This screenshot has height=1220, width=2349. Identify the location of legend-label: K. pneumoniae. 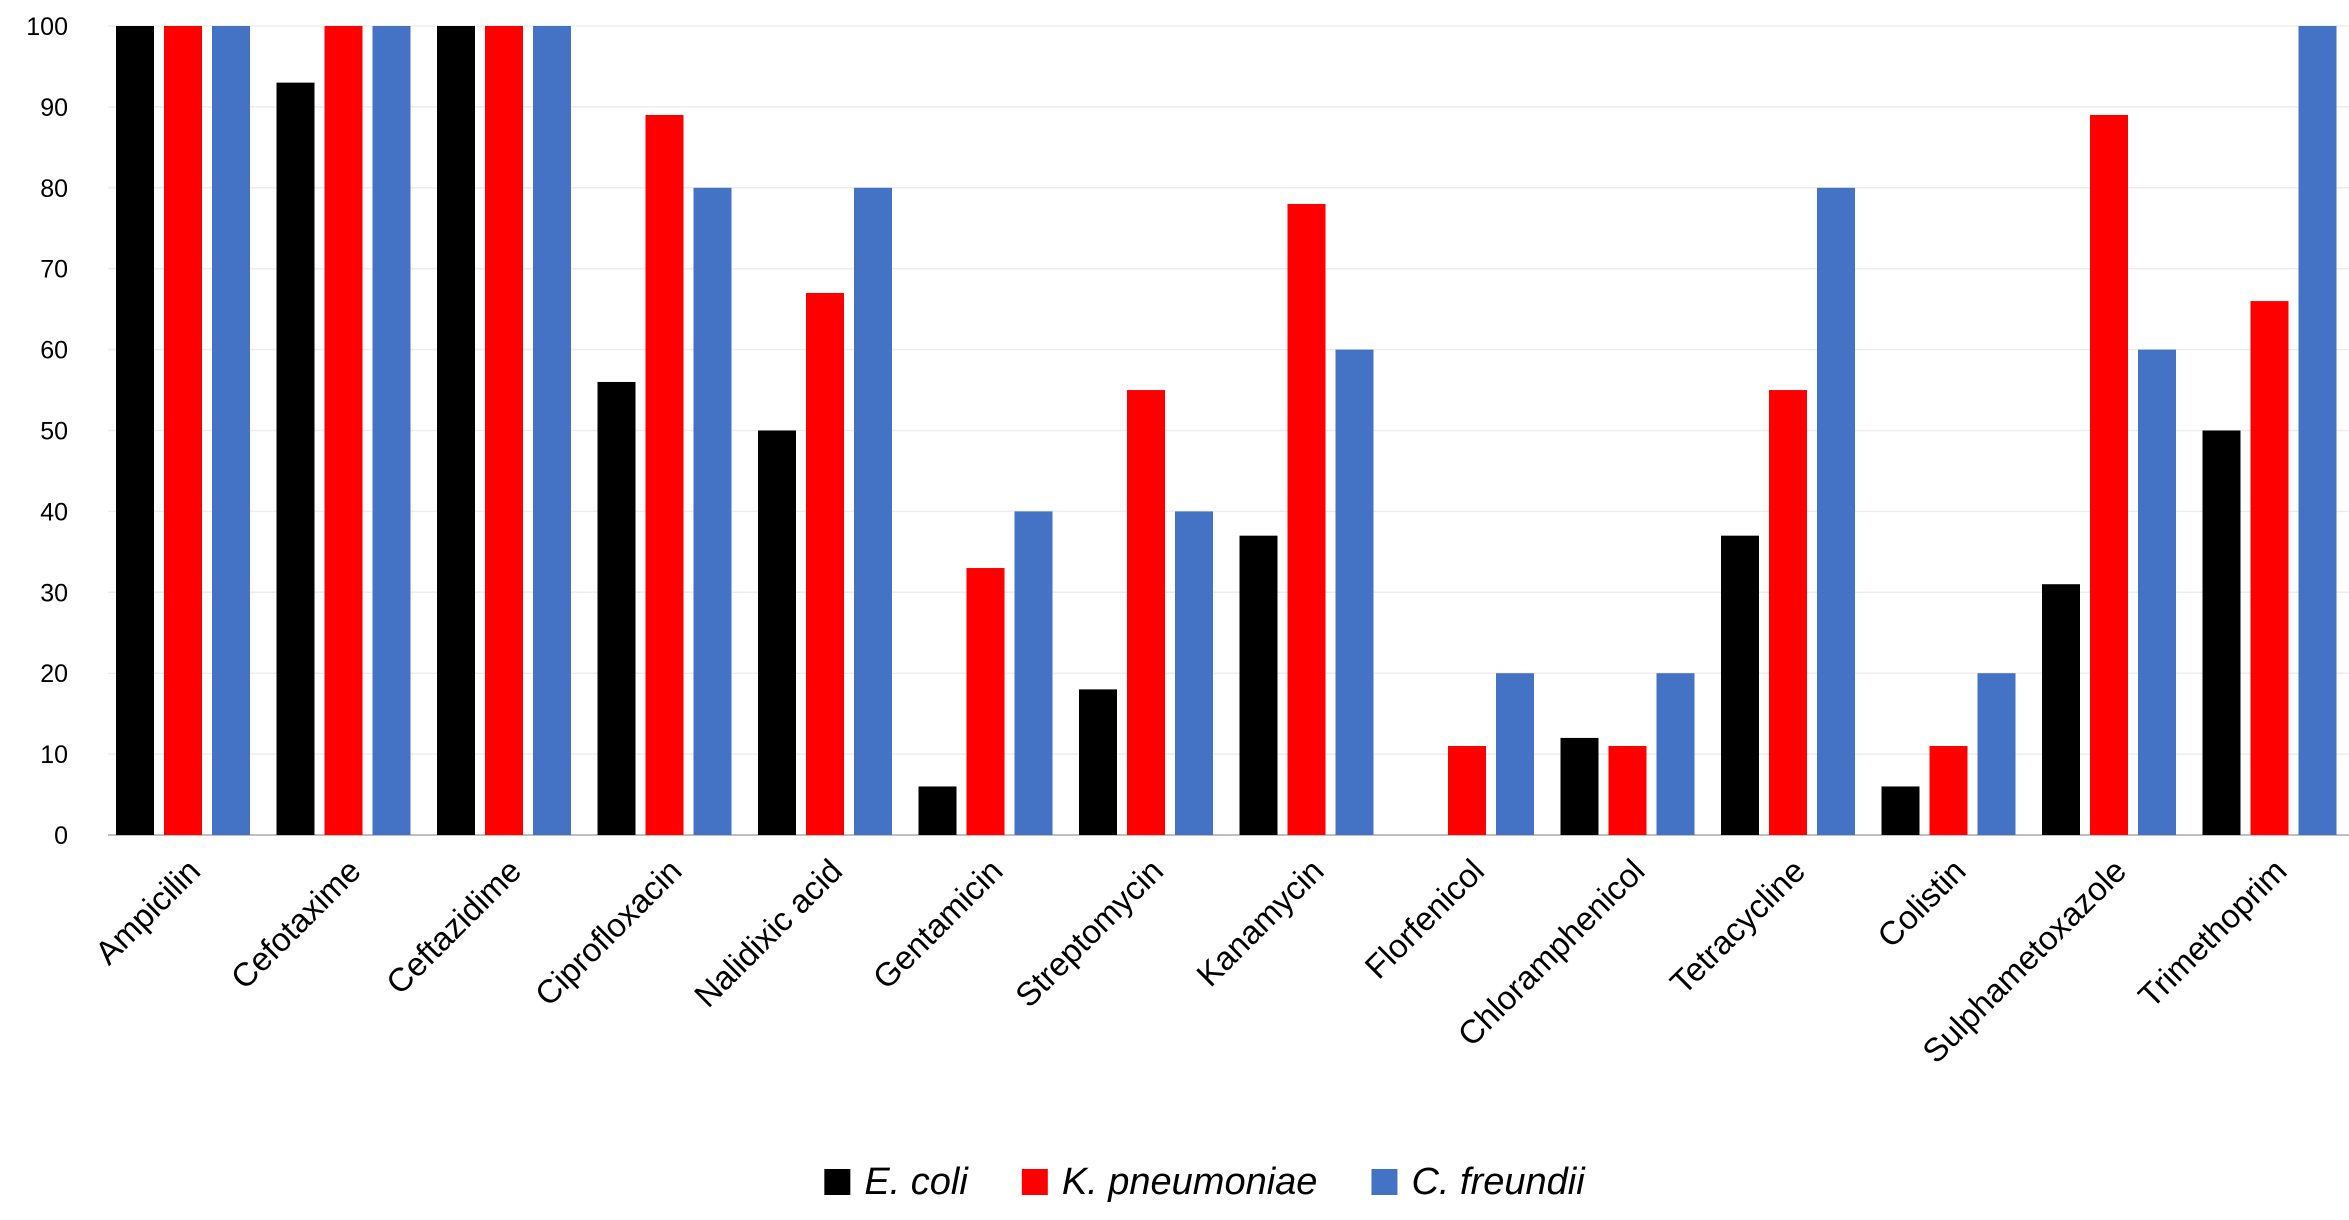
(1190, 1182).